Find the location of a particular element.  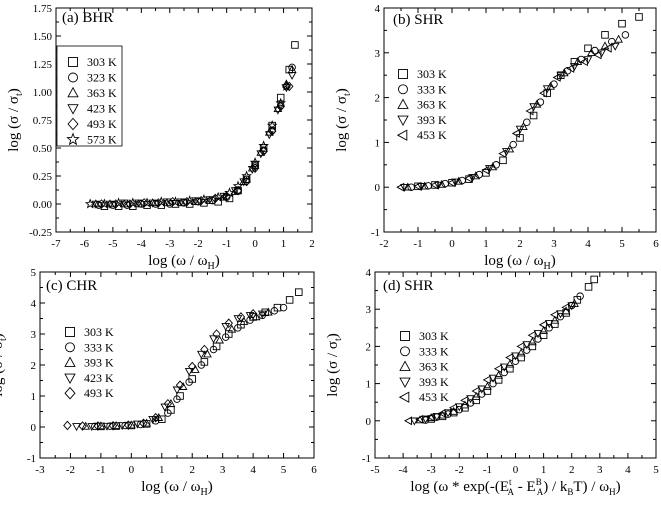

legend-label: 453 K is located at coordinates (432, 135).